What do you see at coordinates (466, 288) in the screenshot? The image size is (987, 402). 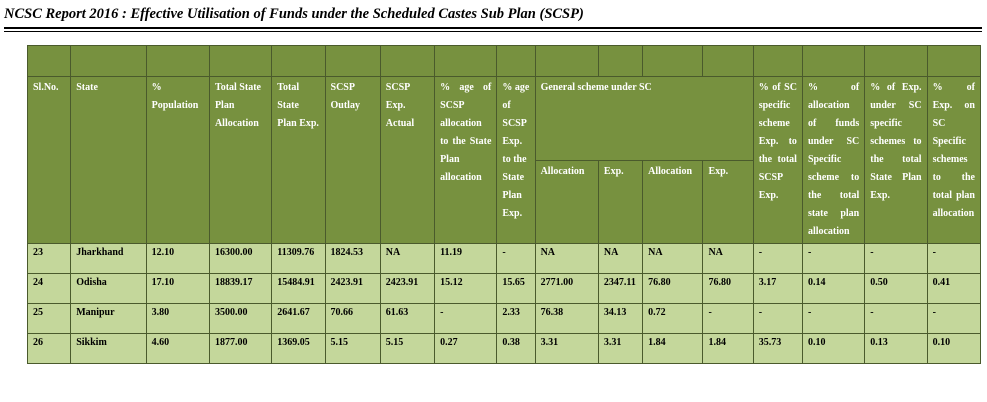 I see `table-cell: 15.12` at bounding box center [466, 288].